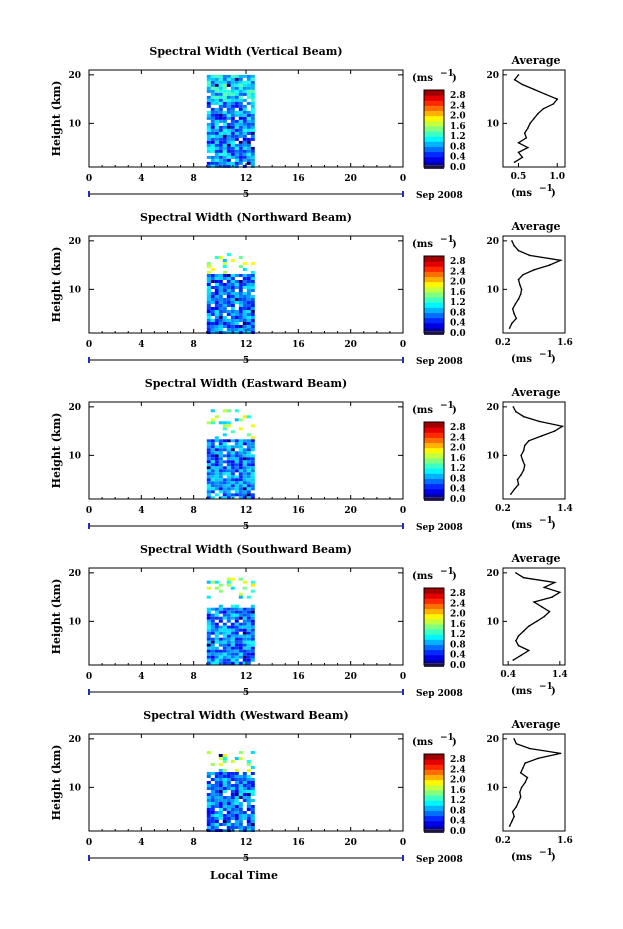 The height and width of the screenshot is (929, 623). What do you see at coordinates (534, 616) in the screenshot?
I see `average-frame` at bounding box center [534, 616].